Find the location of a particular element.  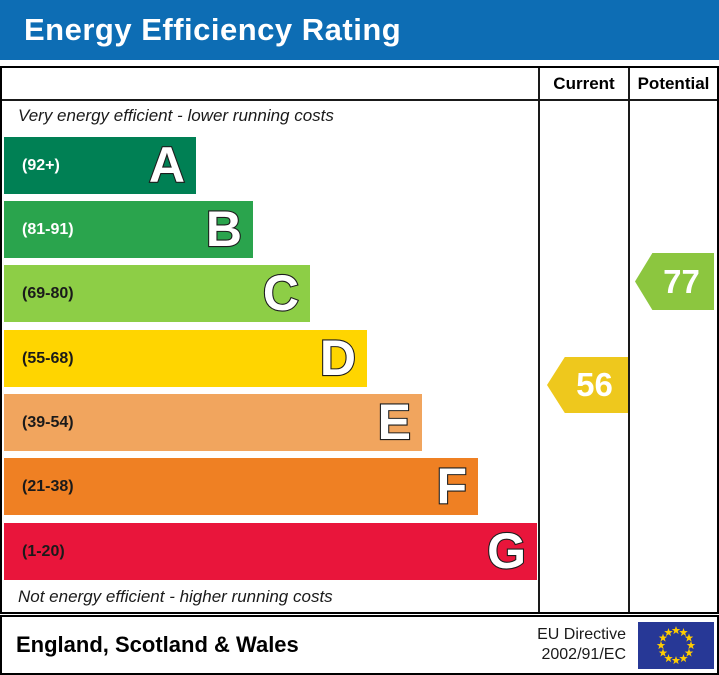

band-g: (1-20) G is located at coordinates (270, 551).